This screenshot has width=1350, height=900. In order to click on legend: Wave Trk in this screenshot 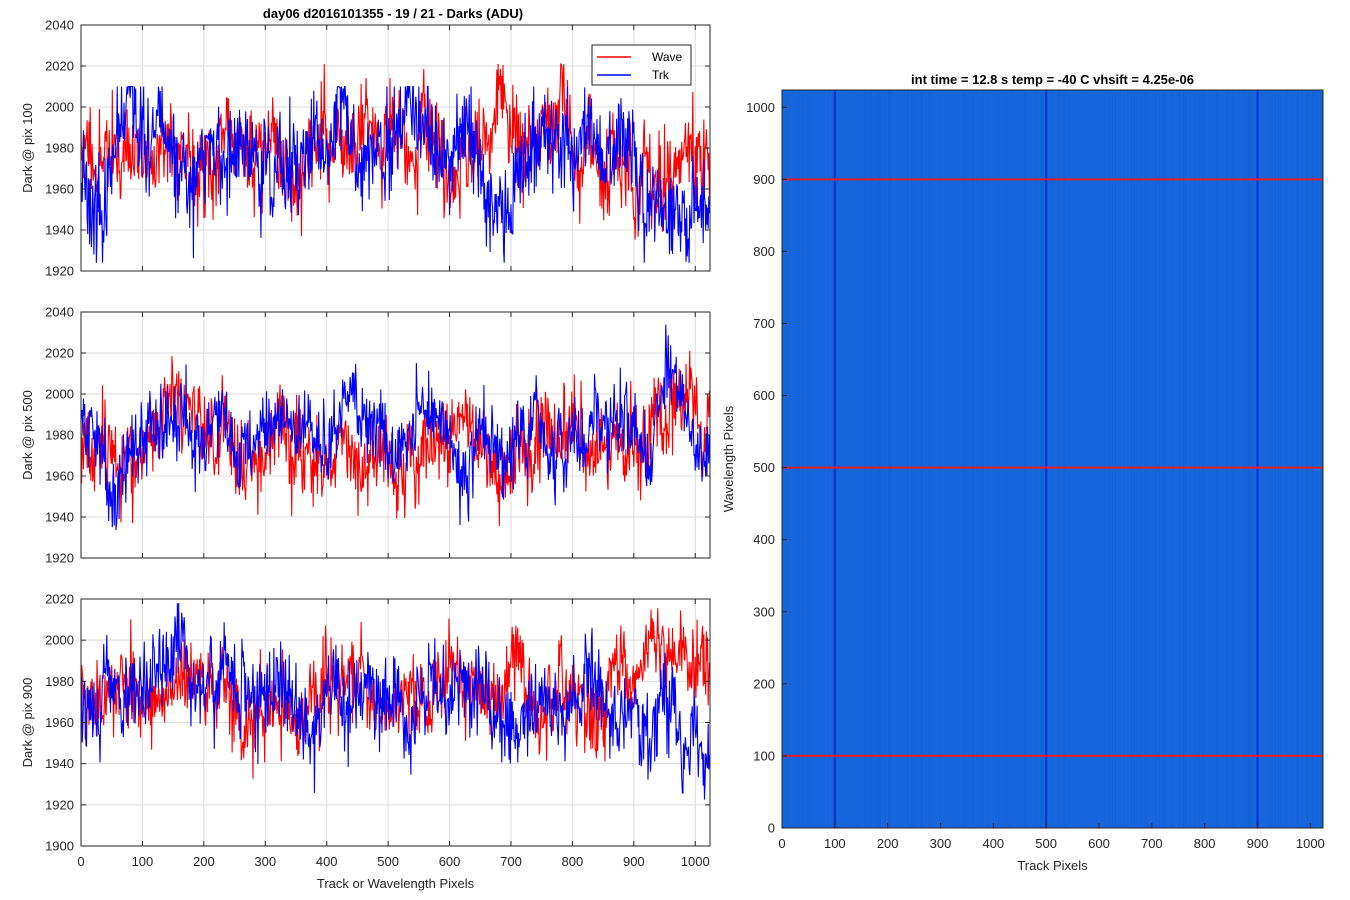, I will do `click(641, 65)`.